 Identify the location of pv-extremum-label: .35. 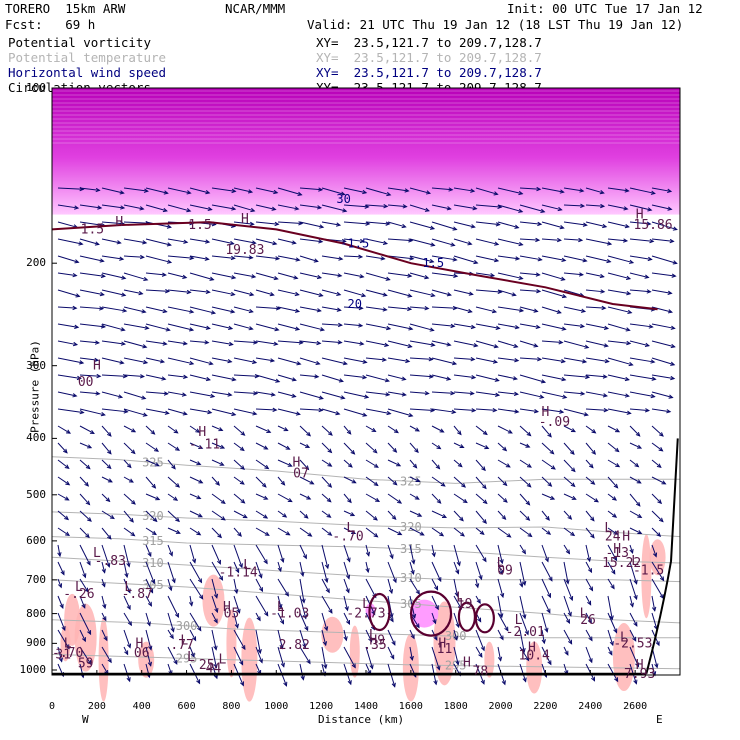
(374, 645).